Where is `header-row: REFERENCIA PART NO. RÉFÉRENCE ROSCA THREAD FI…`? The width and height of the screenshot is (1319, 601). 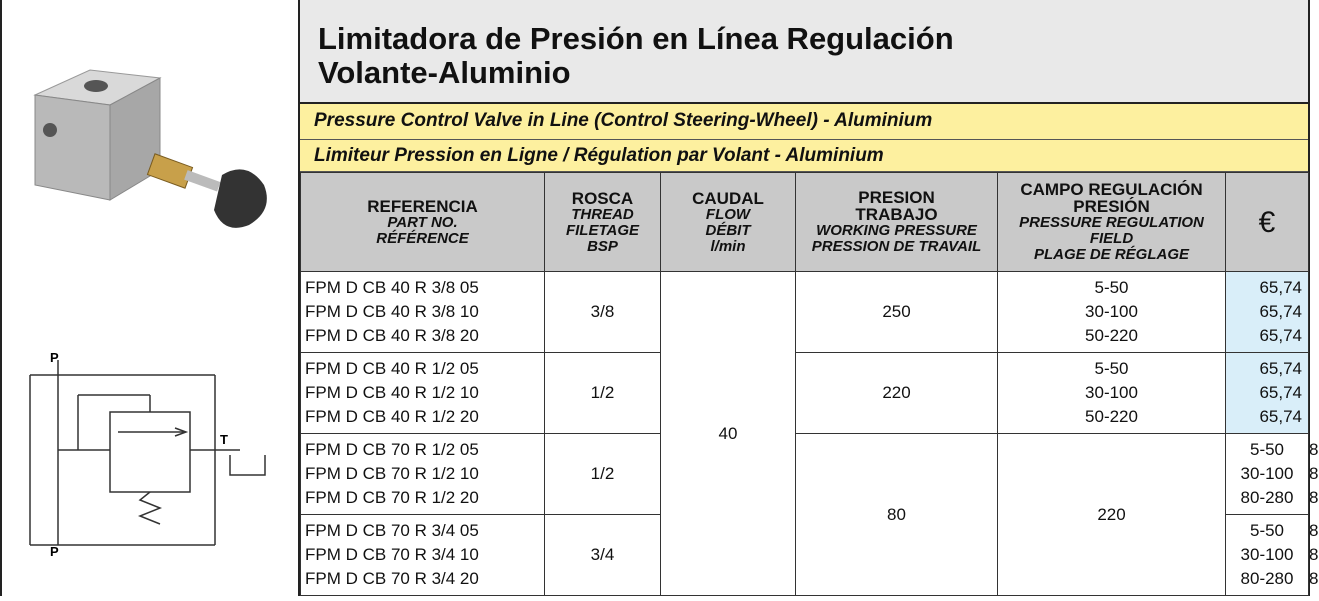
header-row: REFERENCIA PART NO. RÉFÉRENCE ROSCA THREAD FI… is located at coordinates (804, 222).